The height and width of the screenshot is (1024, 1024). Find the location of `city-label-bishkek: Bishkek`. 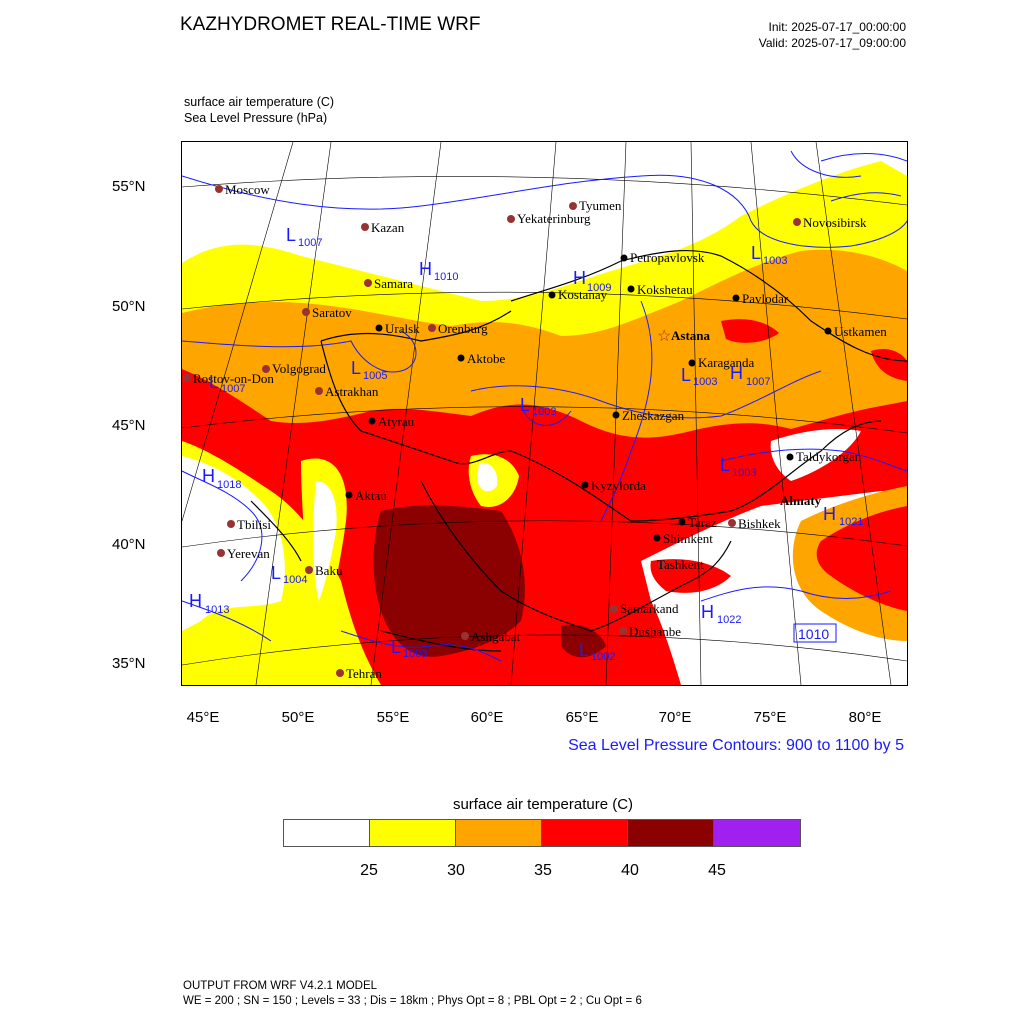

city-label-bishkek: Bishkek is located at coordinates (759, 523).